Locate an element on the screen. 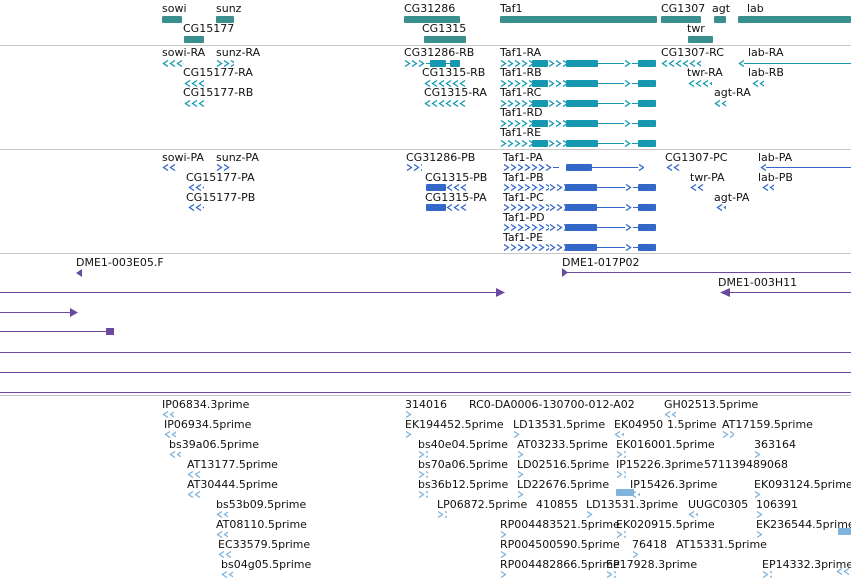 The image size is (851, 581). feature-label: AT30444.5prime is located at coordinates (232, 484).